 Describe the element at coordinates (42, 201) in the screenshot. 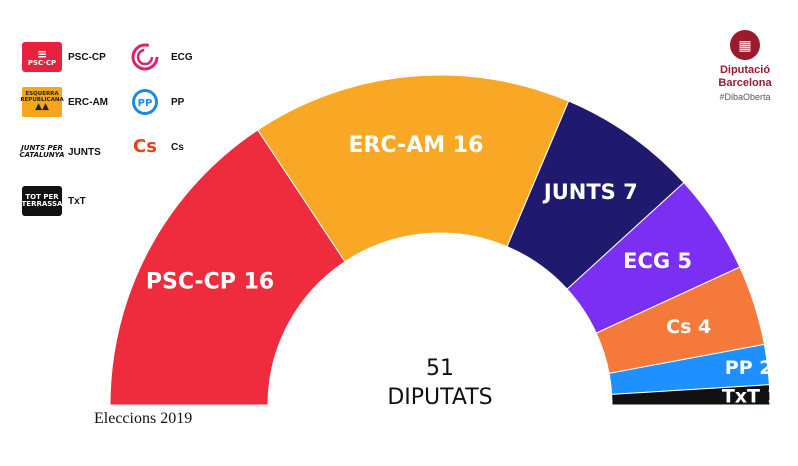

I see `txt-logo-icon: TOT PER TERRASSA` at that location.